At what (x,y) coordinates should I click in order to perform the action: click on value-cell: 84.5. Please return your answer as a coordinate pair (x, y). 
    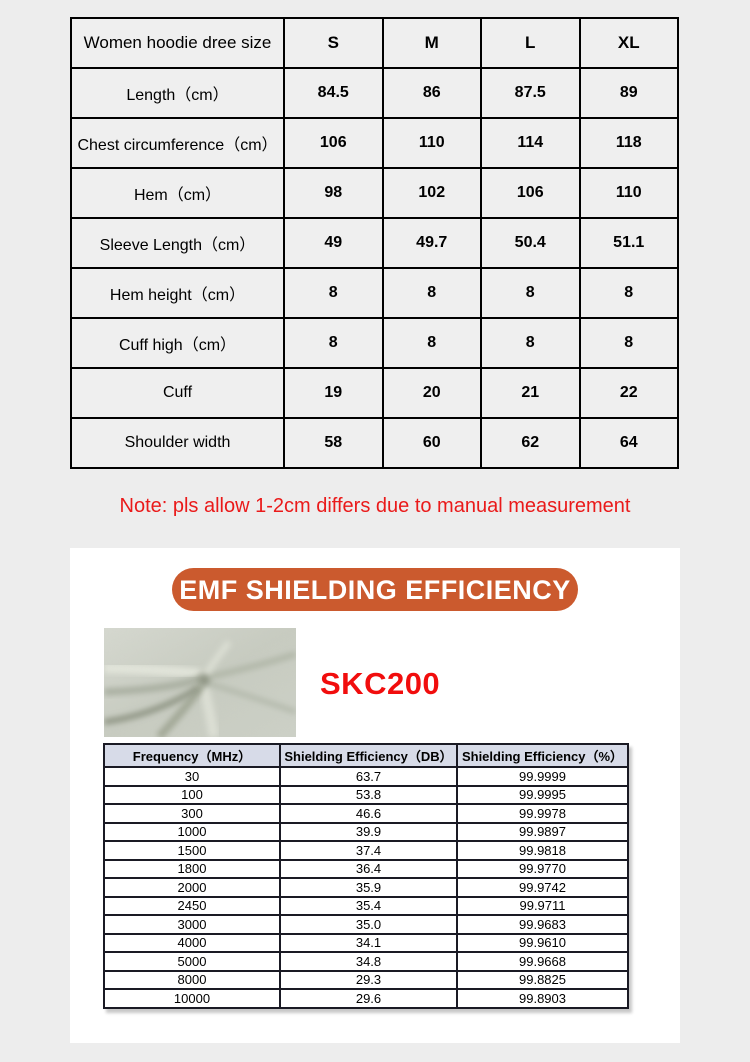
    Looking at the image, I should click on (333, 93).